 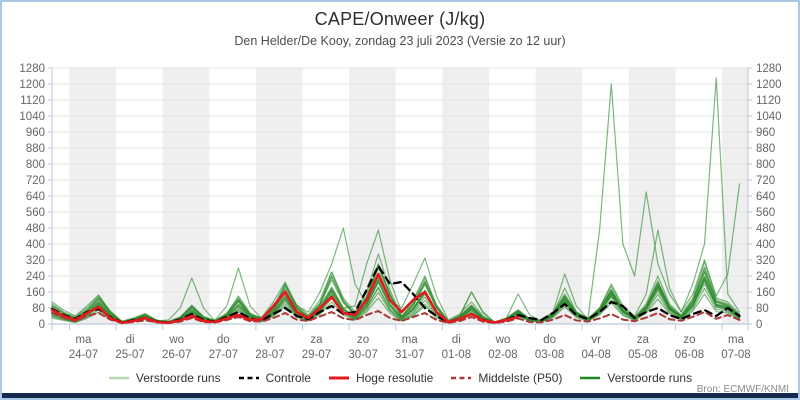 What do you see at coordinates (269, 355) in the screenshot?
I see `svg-text: 28-07` at bounding box center [269, 355].